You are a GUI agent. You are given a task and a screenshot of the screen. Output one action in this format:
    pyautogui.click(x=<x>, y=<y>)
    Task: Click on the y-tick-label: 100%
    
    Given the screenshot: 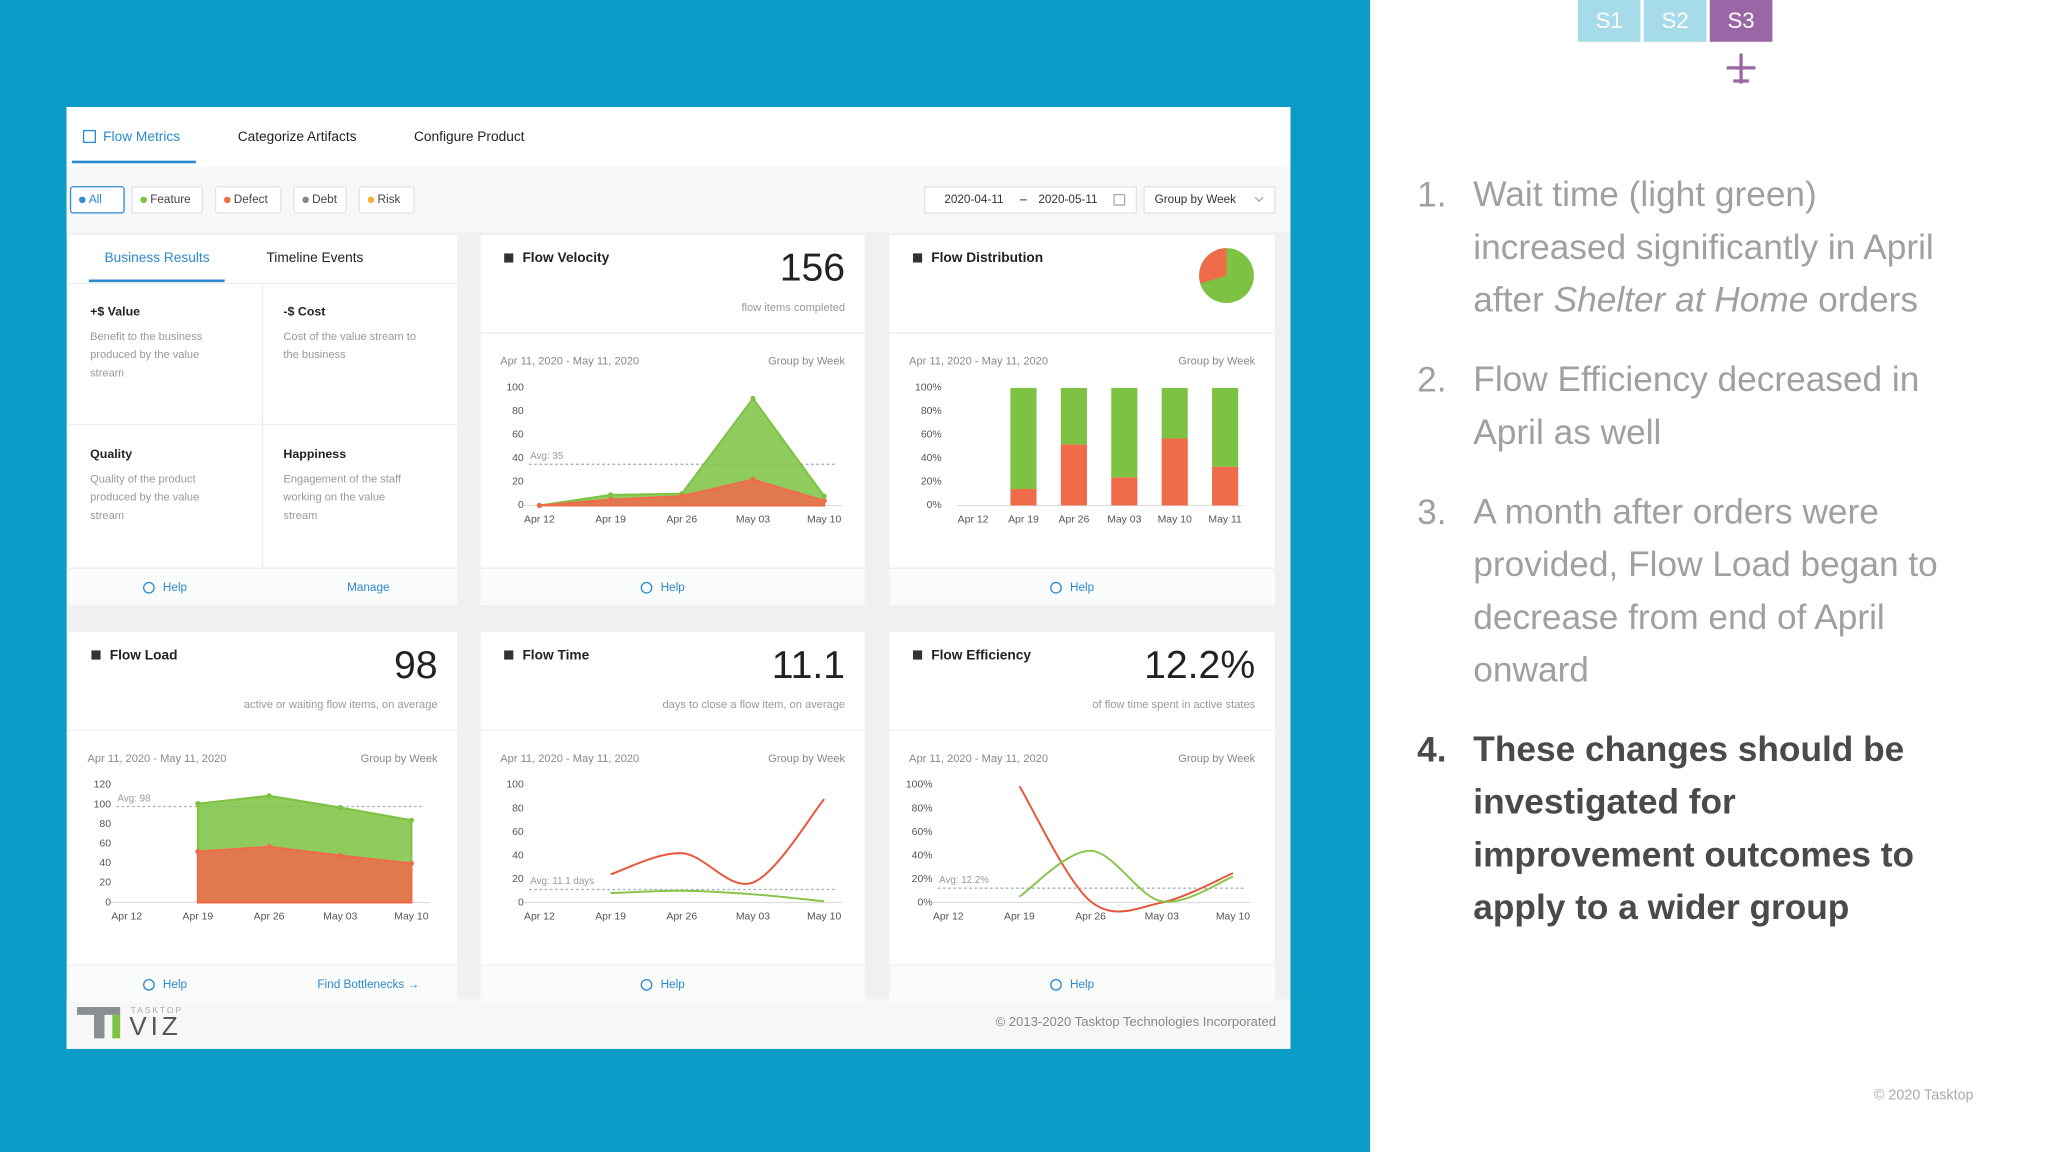 What is the action you would take?
    pyautogui.click(x=919, y=785)
    